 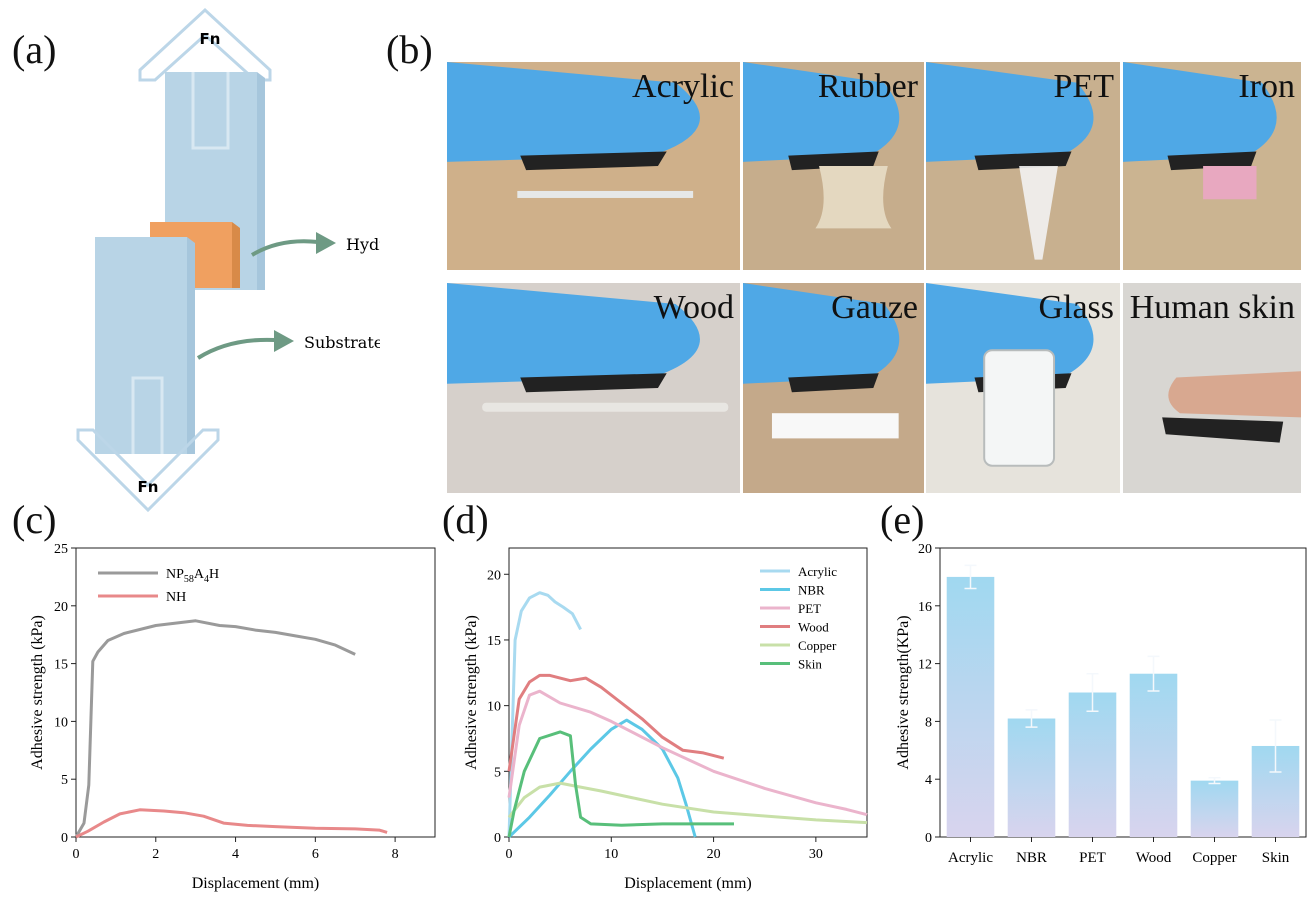 I want to click on bottom-plate, so click(x=141, y=345).